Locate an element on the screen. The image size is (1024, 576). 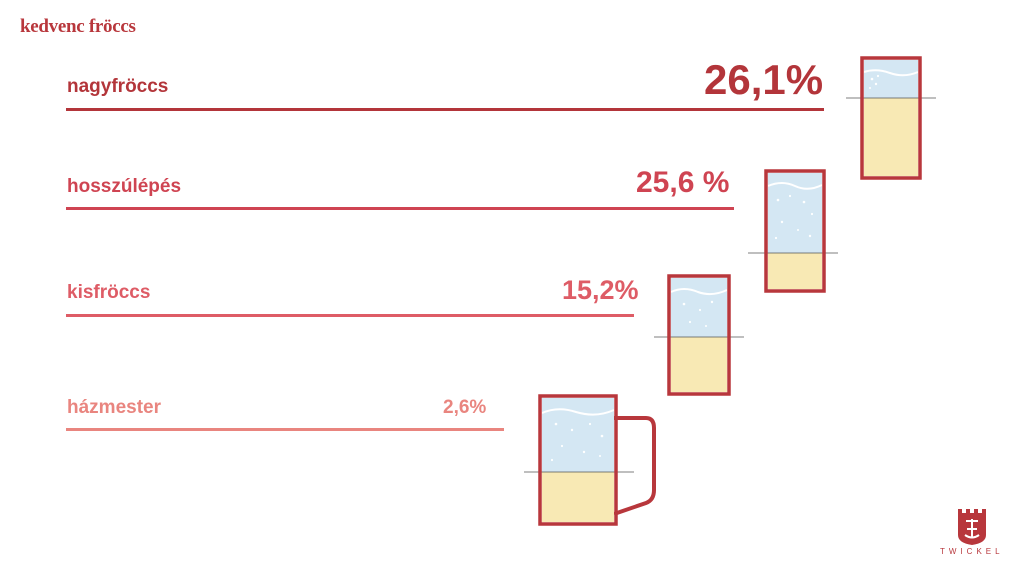
glass-kisfroccs is located at coordinates (699, 335).